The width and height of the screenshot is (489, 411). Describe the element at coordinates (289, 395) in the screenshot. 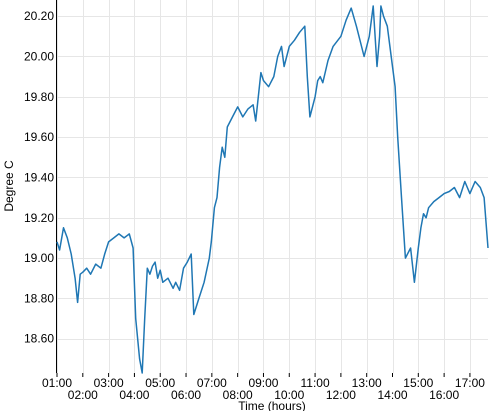

I see `x-tick-label: 10:00` at that location.